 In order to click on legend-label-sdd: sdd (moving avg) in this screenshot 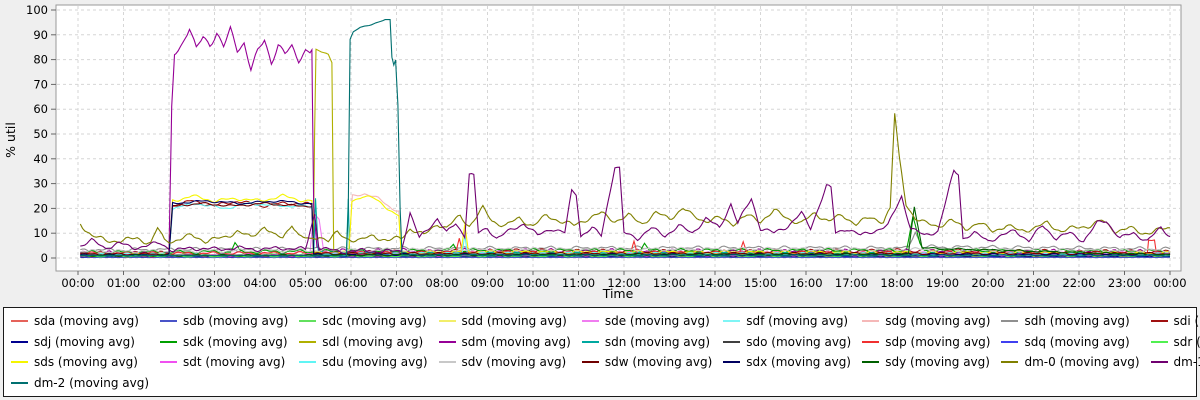, I will do `click(514, 320)`.